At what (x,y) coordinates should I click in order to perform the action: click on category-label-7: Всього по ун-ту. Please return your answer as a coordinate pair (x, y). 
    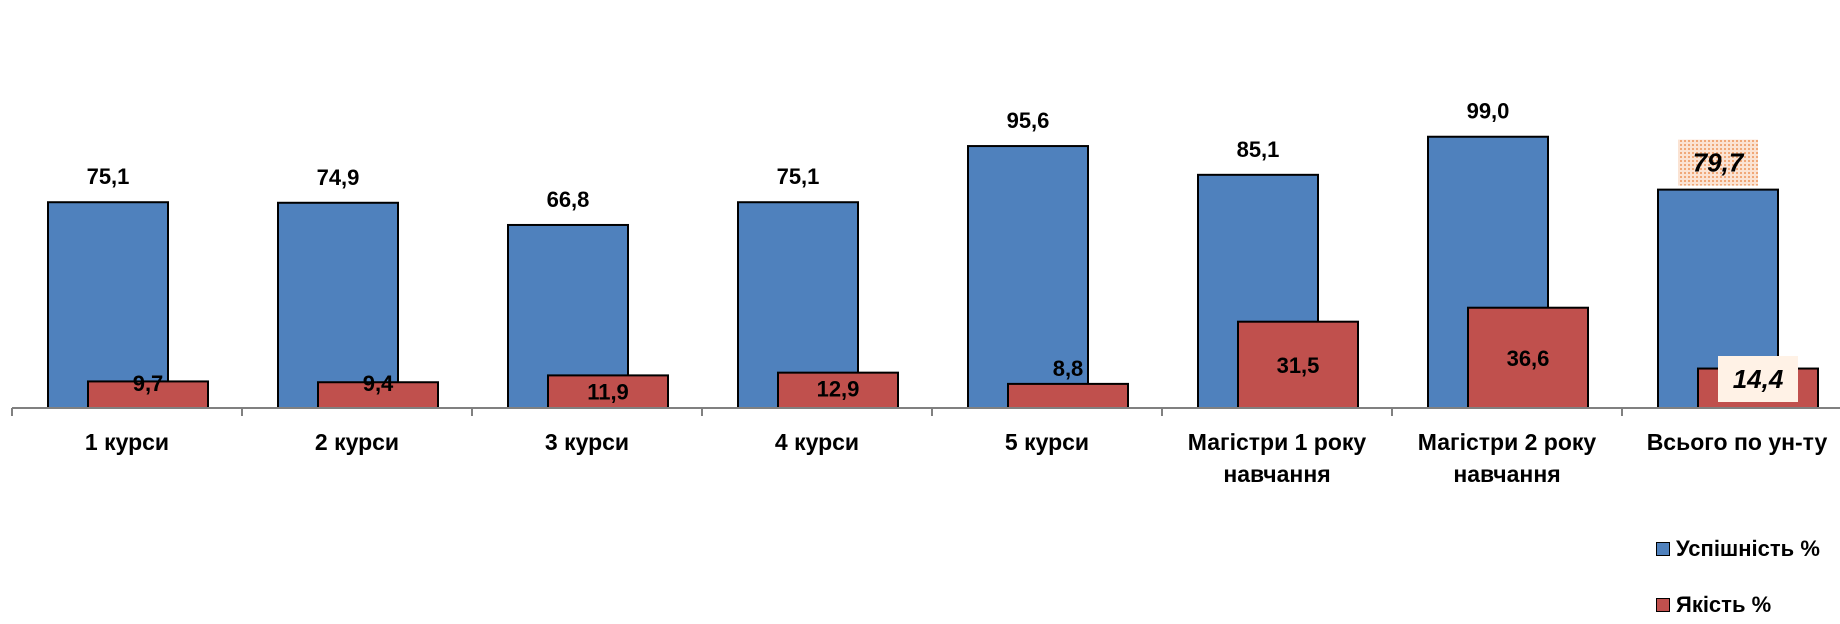
    Looking at the image, I should click on (1737, 442).